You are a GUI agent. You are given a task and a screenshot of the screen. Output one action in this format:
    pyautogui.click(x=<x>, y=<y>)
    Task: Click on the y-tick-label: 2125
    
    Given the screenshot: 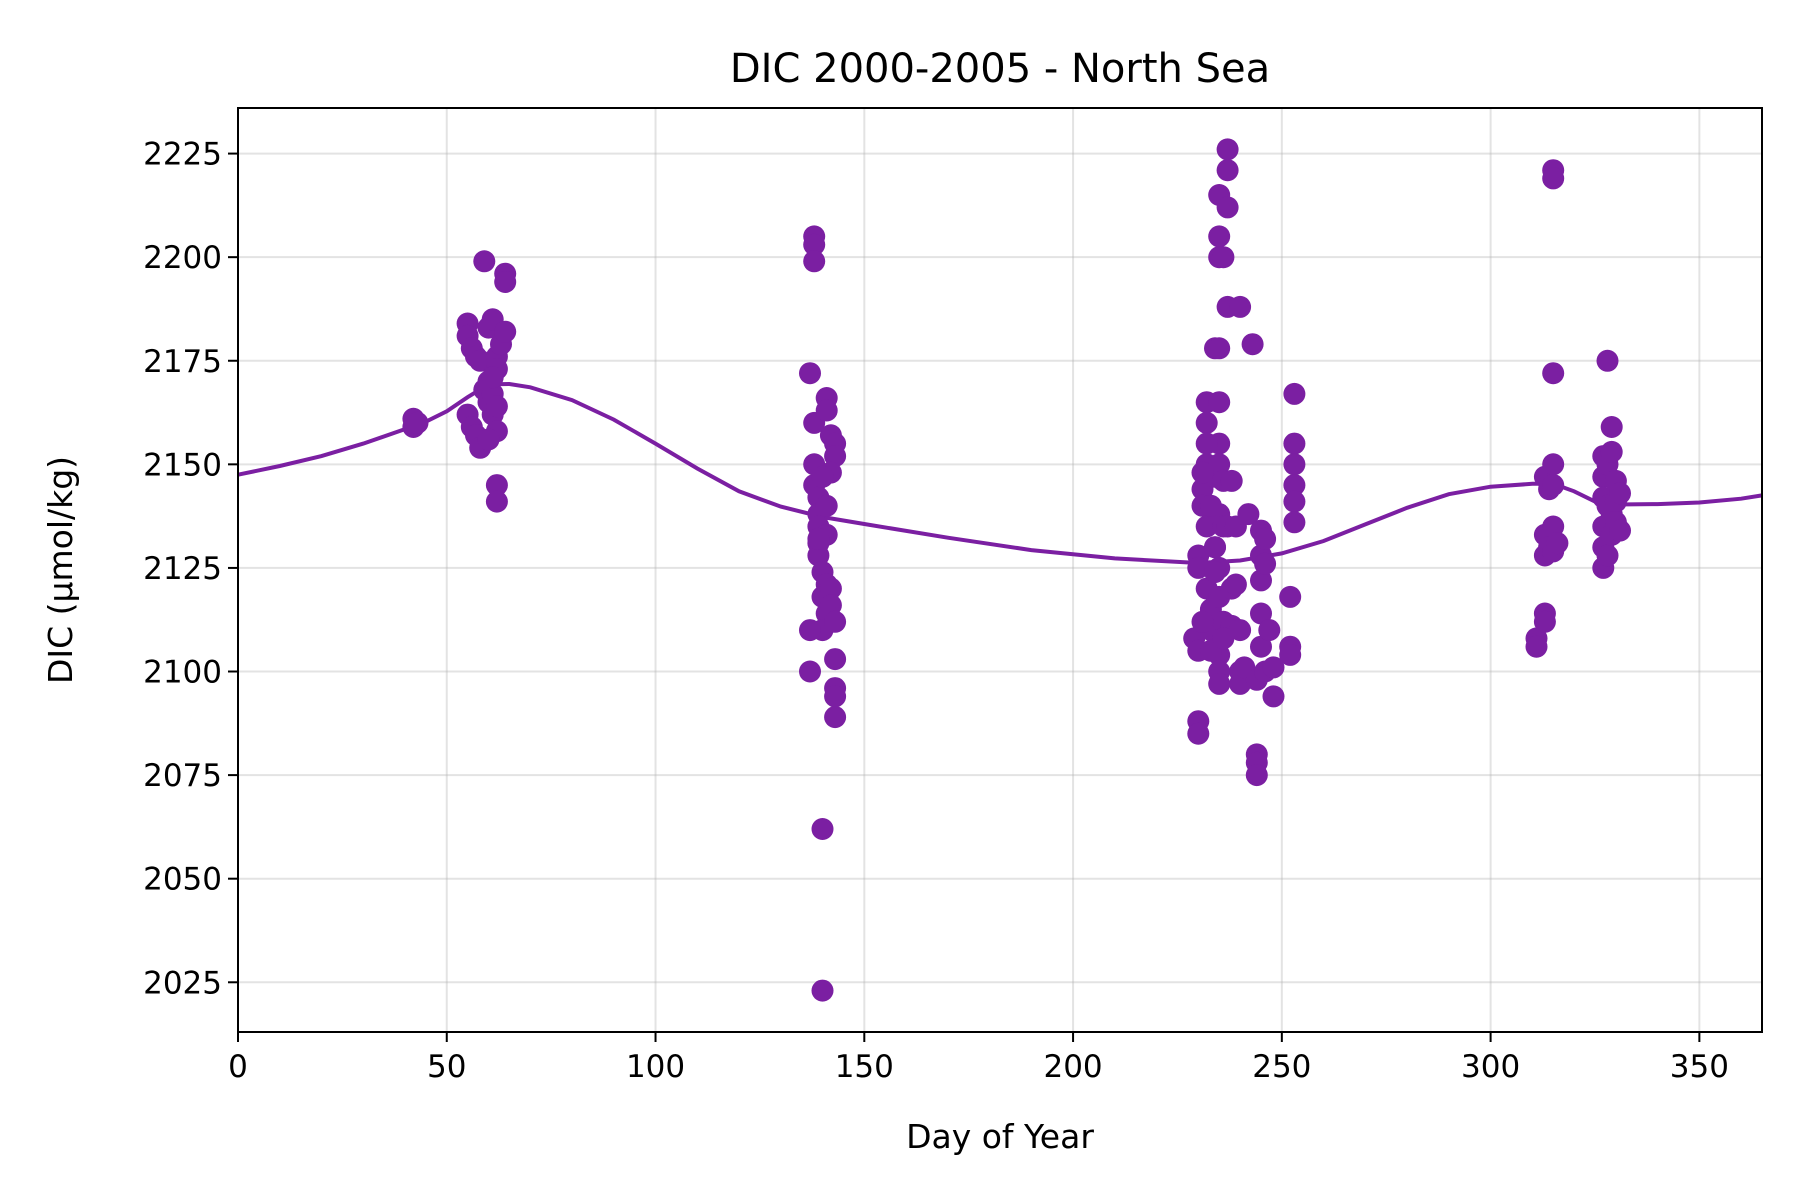 What is the action you would take?
    pyautogui.click(x=182, y=569)
    